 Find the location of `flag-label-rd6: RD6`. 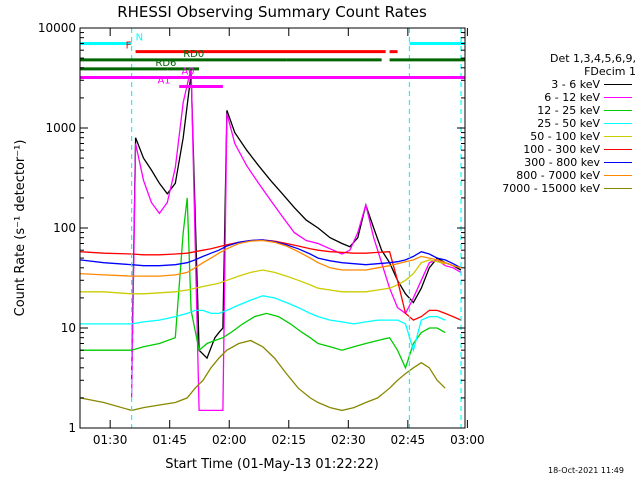

flag-label-rd6: RD6 is located at coordinates (165, 63).